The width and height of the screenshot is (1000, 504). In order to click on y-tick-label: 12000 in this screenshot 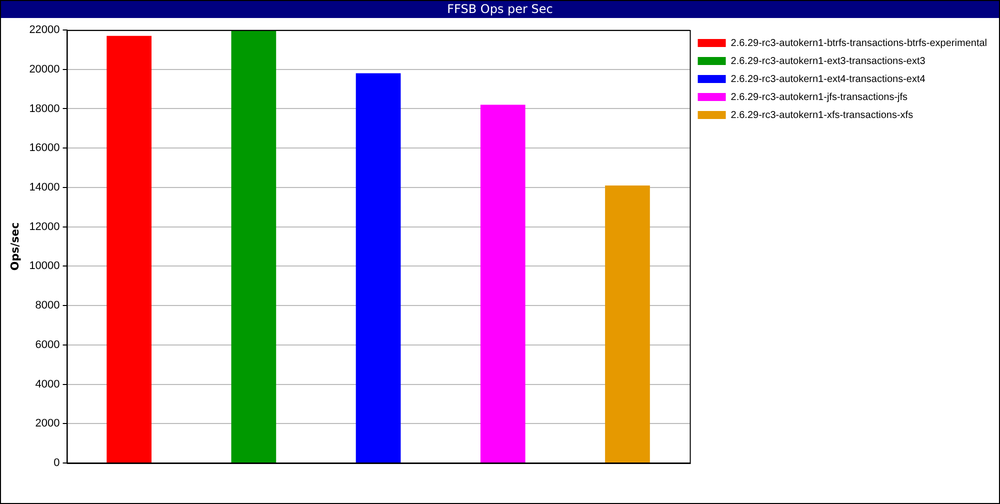, I will do `click(44, 226)`.